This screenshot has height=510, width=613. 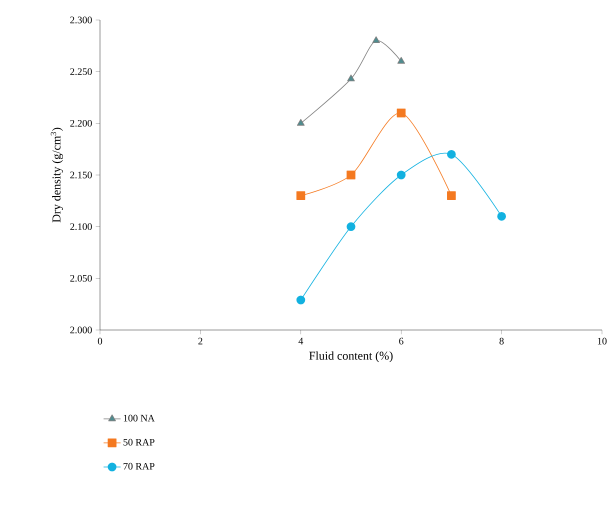 I want to click on y-tick-label: 2.100, so click(x=81, y=226).